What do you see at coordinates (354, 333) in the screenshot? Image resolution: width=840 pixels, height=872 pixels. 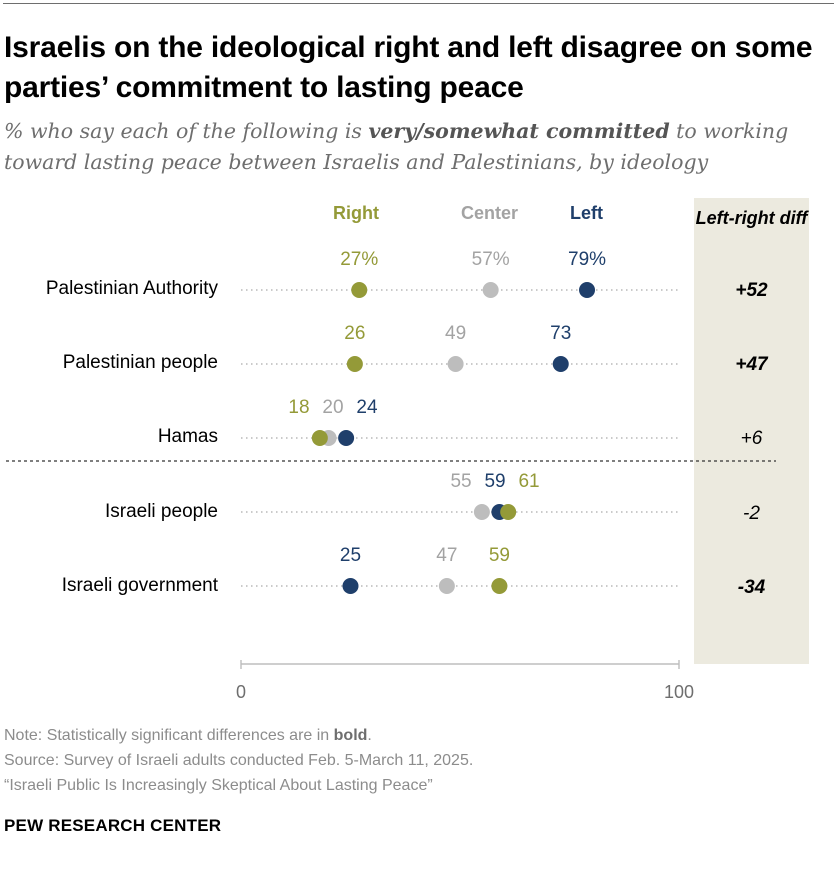 I see `value-label-right-palestinian-people: 26` at bounding box center [354, 333].